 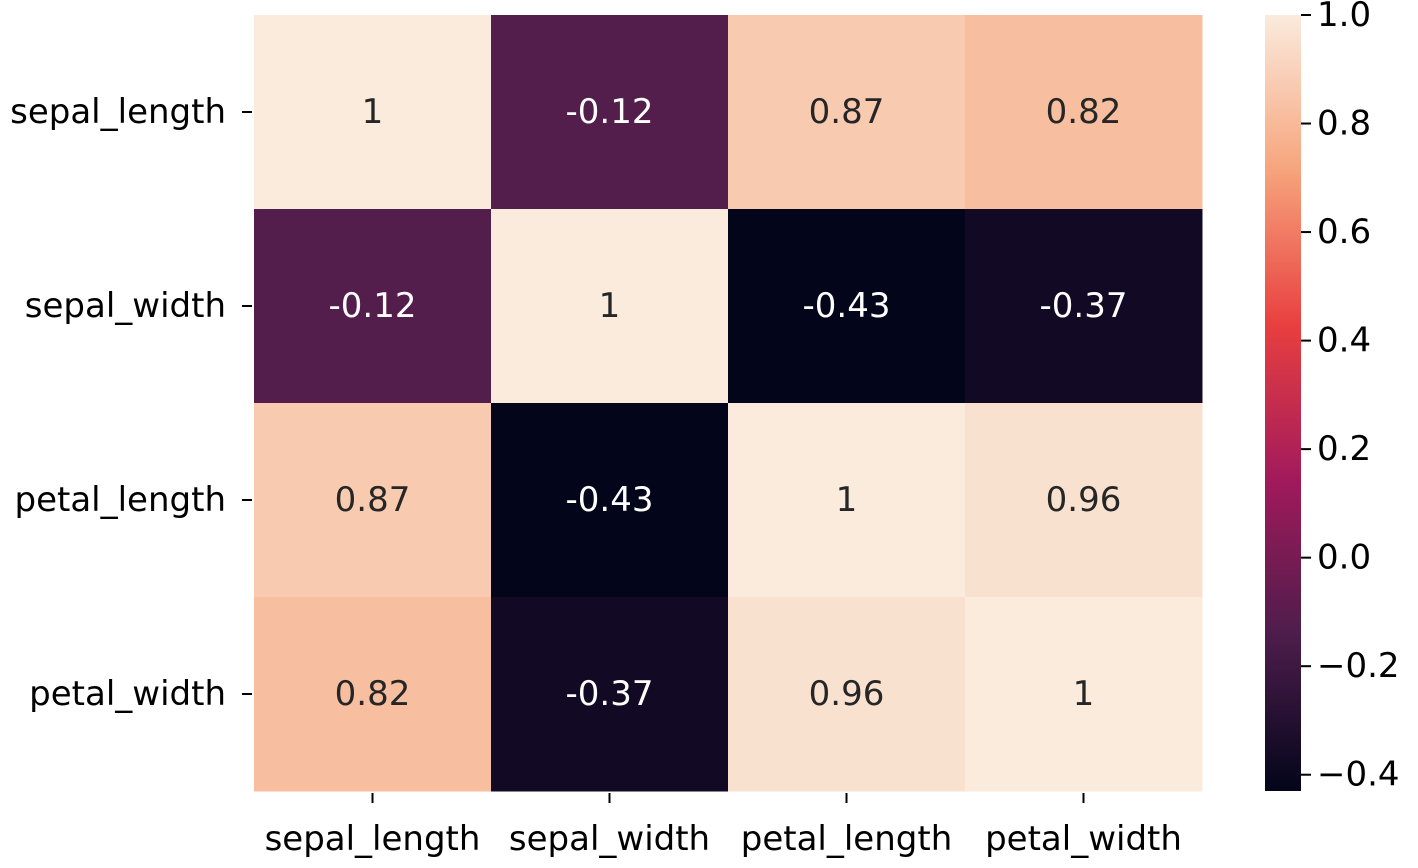 I want to click on y-tick-label: petal_length, so click(x=121, y=500).